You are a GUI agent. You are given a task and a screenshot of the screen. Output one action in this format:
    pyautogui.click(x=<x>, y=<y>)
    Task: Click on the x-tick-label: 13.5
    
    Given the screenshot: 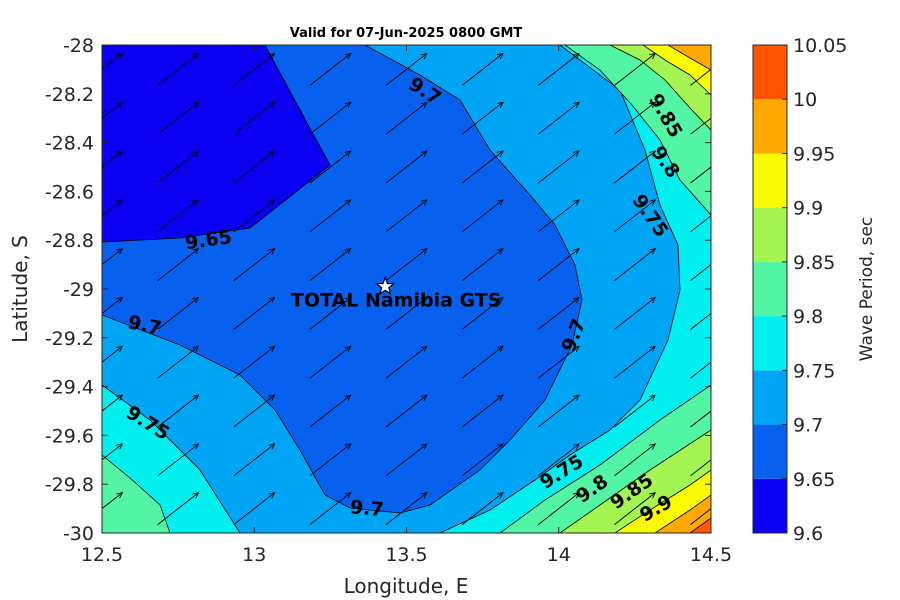 What is the action you would take?
    pyautogui.click(x=406, y=555)
    